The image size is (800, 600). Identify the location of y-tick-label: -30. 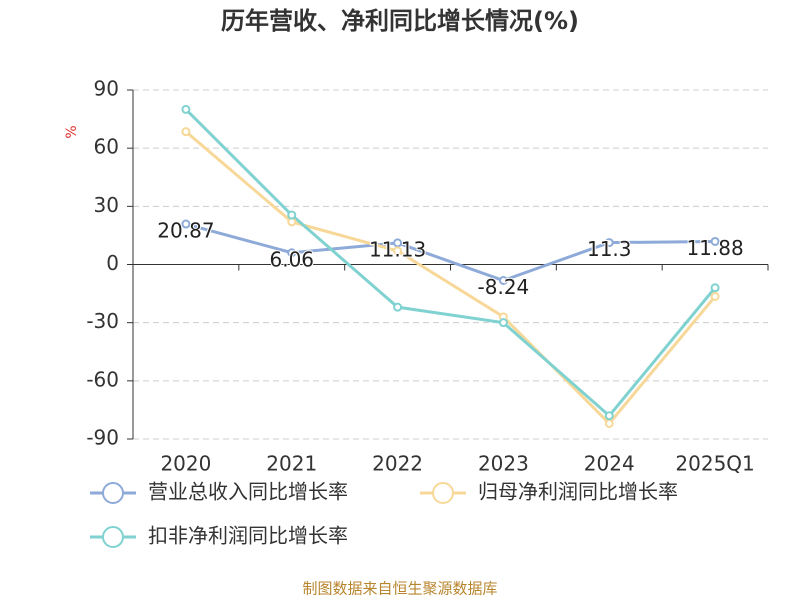
(102, 321).